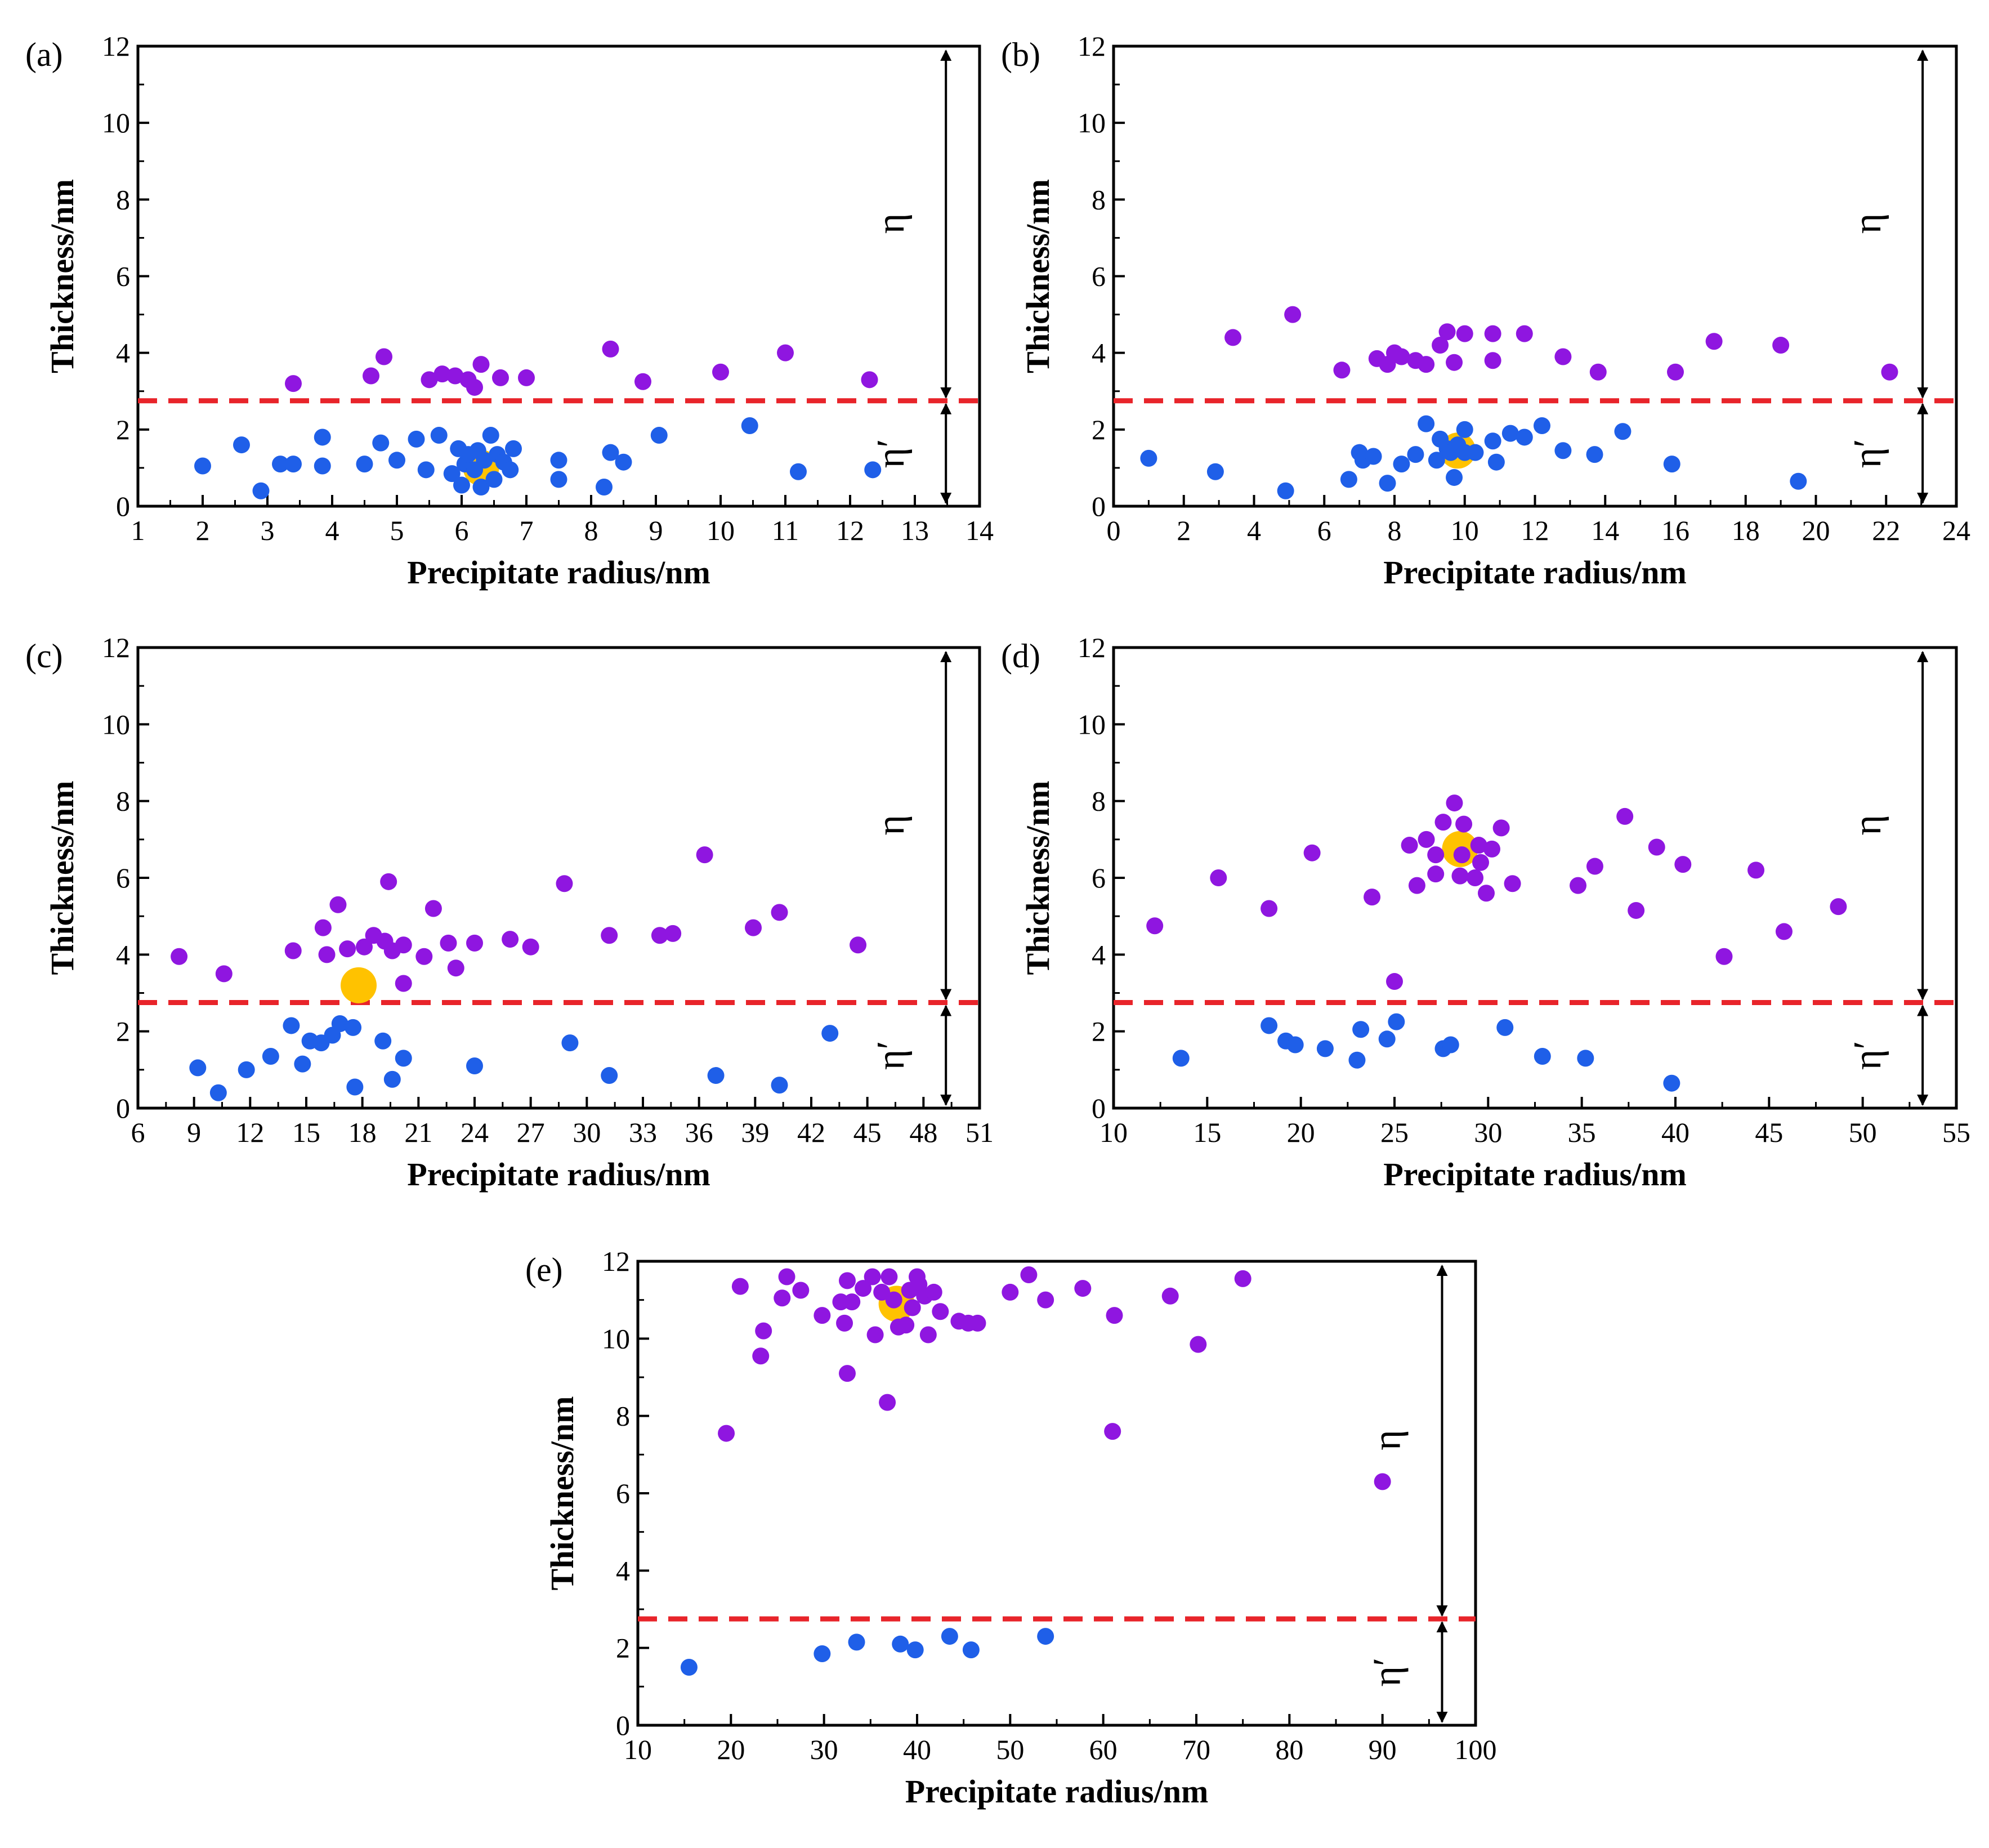 The height and width of the screenshot is (1848, 1989). Describe the element at coordinates (138, 530) in the screenshot. I see `x-tick-label: 1` at that location.